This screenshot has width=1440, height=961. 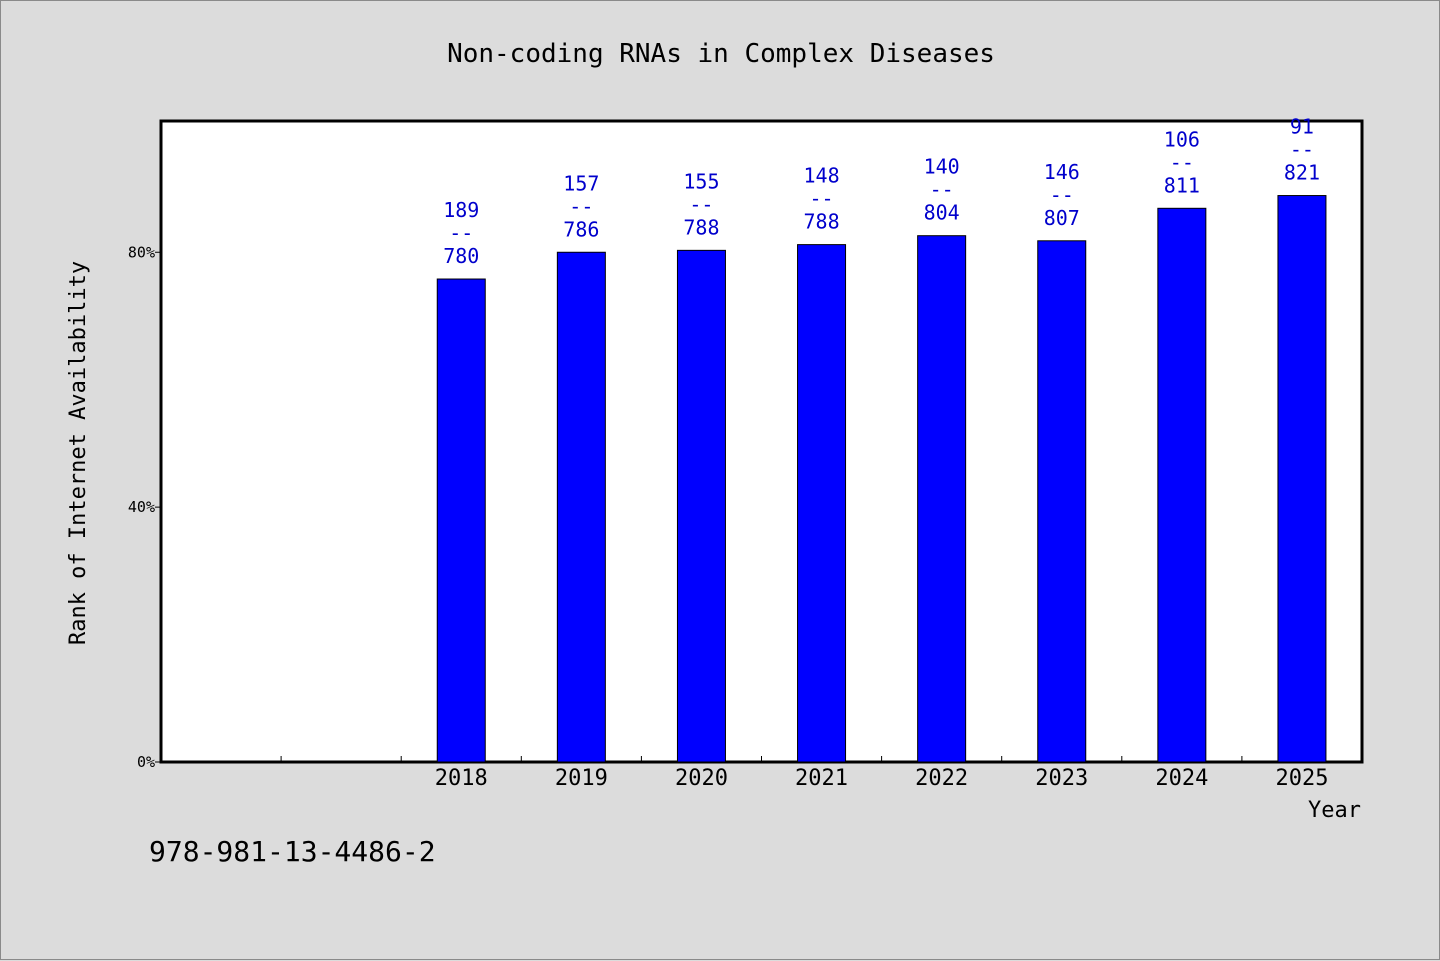 I want to click on data-label-top: 146, so click(x=1062, y=172).